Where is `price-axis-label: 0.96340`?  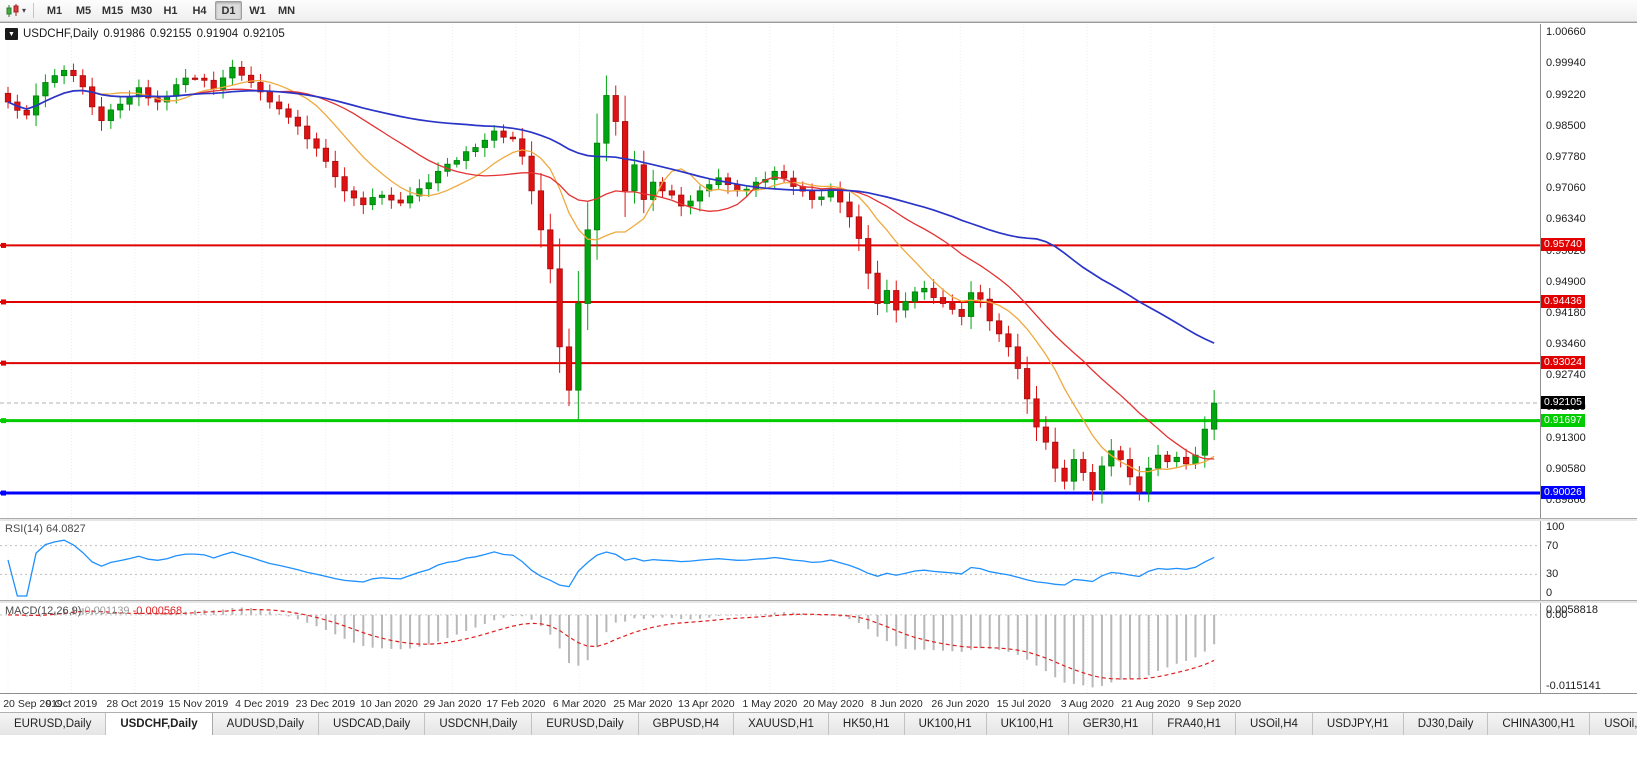
price-axis-label: 0.96340 is located at coordinates (1566, 219).